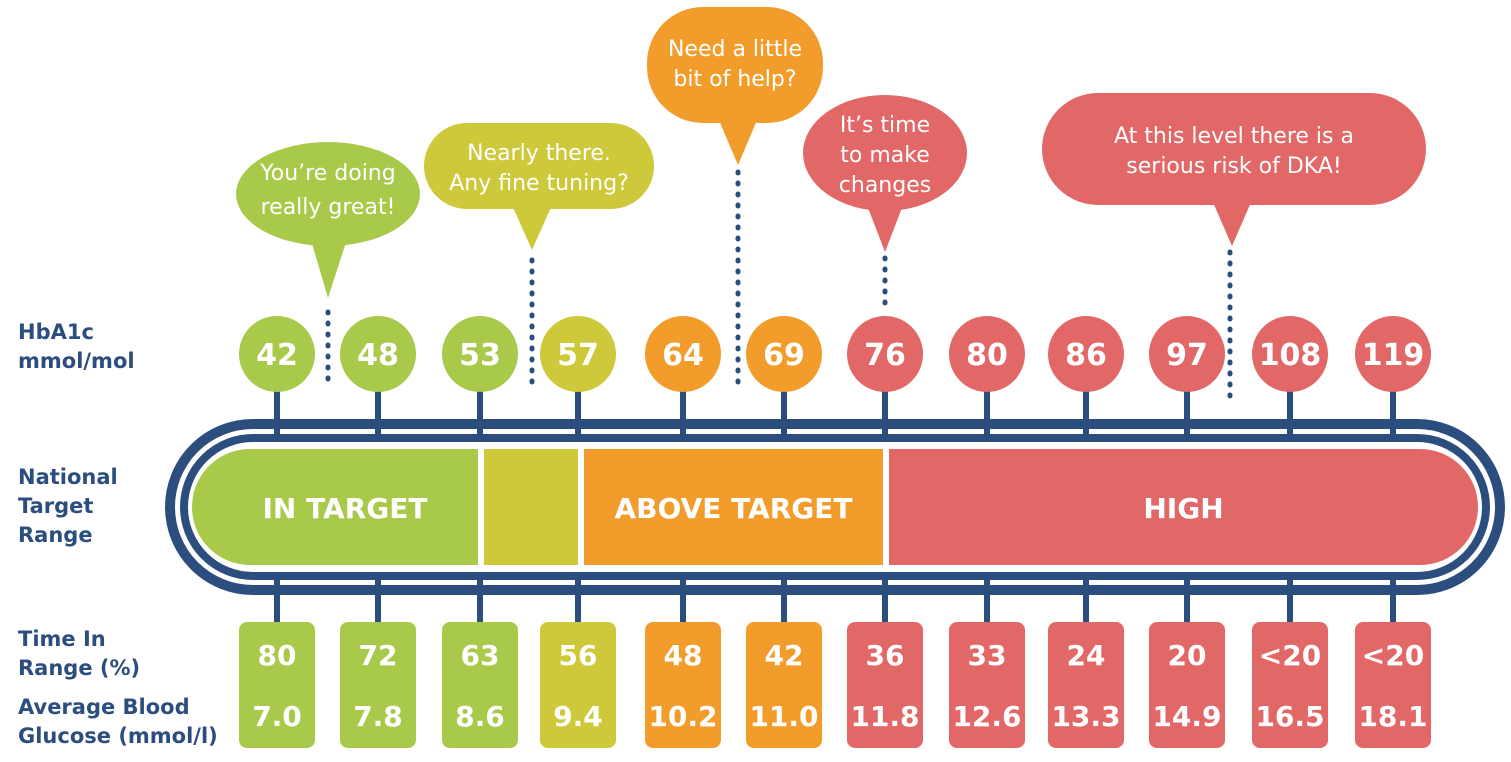  What do you see at coordinates (480, 655) in the screenshot?
I see `time-in-range-value: 63` at bounding box center [480, 655].